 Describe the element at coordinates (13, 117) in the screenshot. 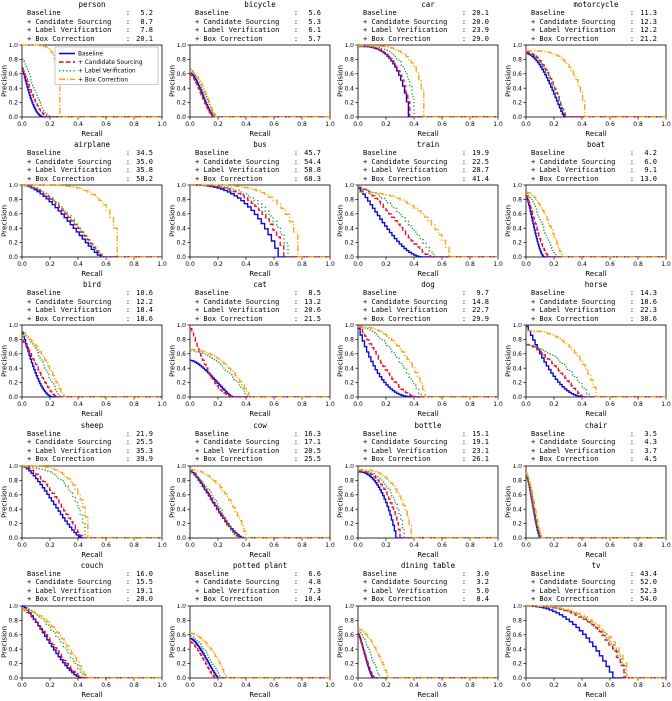

I see `y-tick-label: 0.0` at that location.